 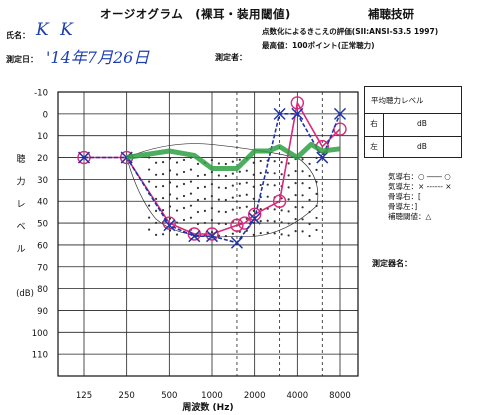 What do you see at coordinates (25, 294) in the screenshot?
I see `y-axis-unit: (dB)` at bounding box center [25, 294].